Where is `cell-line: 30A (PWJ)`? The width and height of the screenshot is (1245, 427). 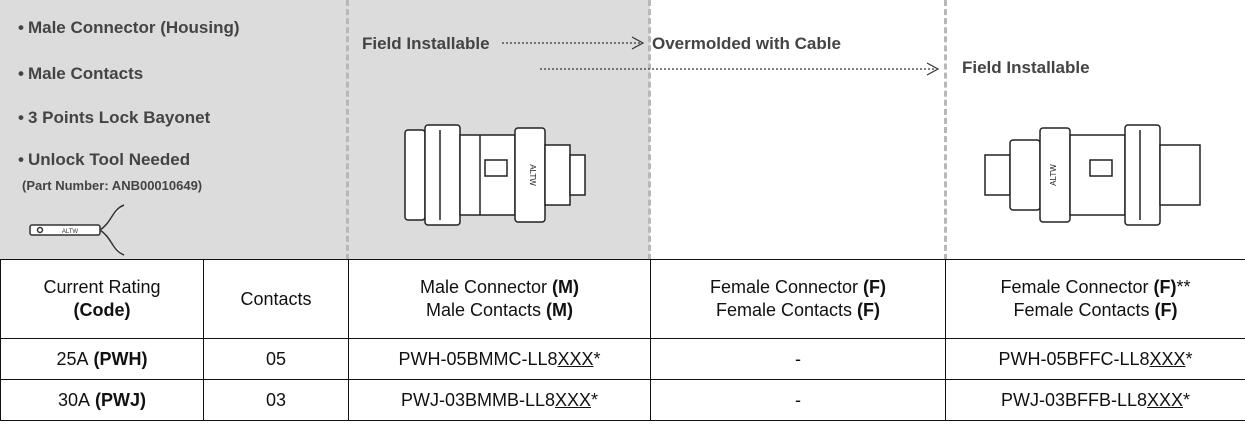 cell-line: 30A (PWJ) is located at coordinates (102, 400).